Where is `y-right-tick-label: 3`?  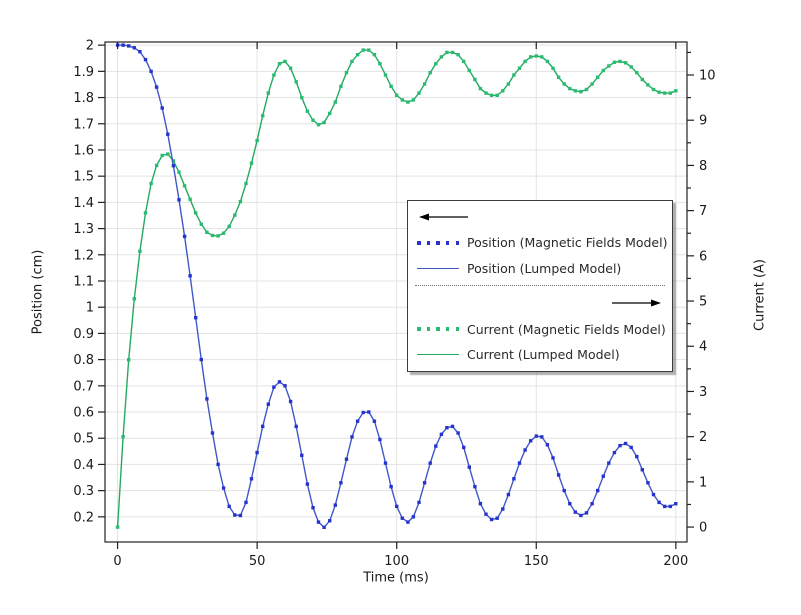 y-right-tick-label: 3 is located at coordinates (703, 392).